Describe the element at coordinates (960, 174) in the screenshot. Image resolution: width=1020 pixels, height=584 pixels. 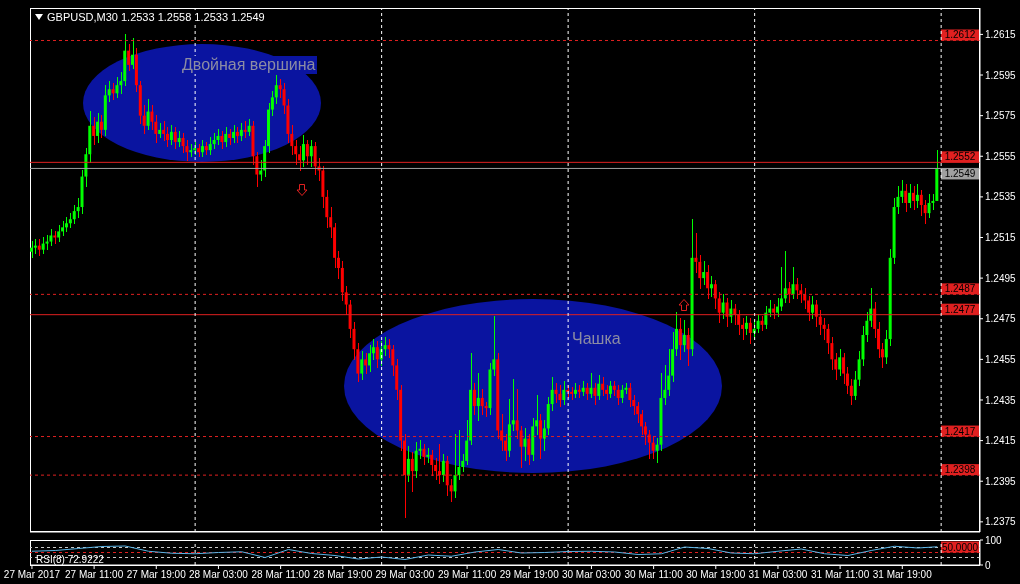
I see `ref-line-label: 1.2549` at that location.